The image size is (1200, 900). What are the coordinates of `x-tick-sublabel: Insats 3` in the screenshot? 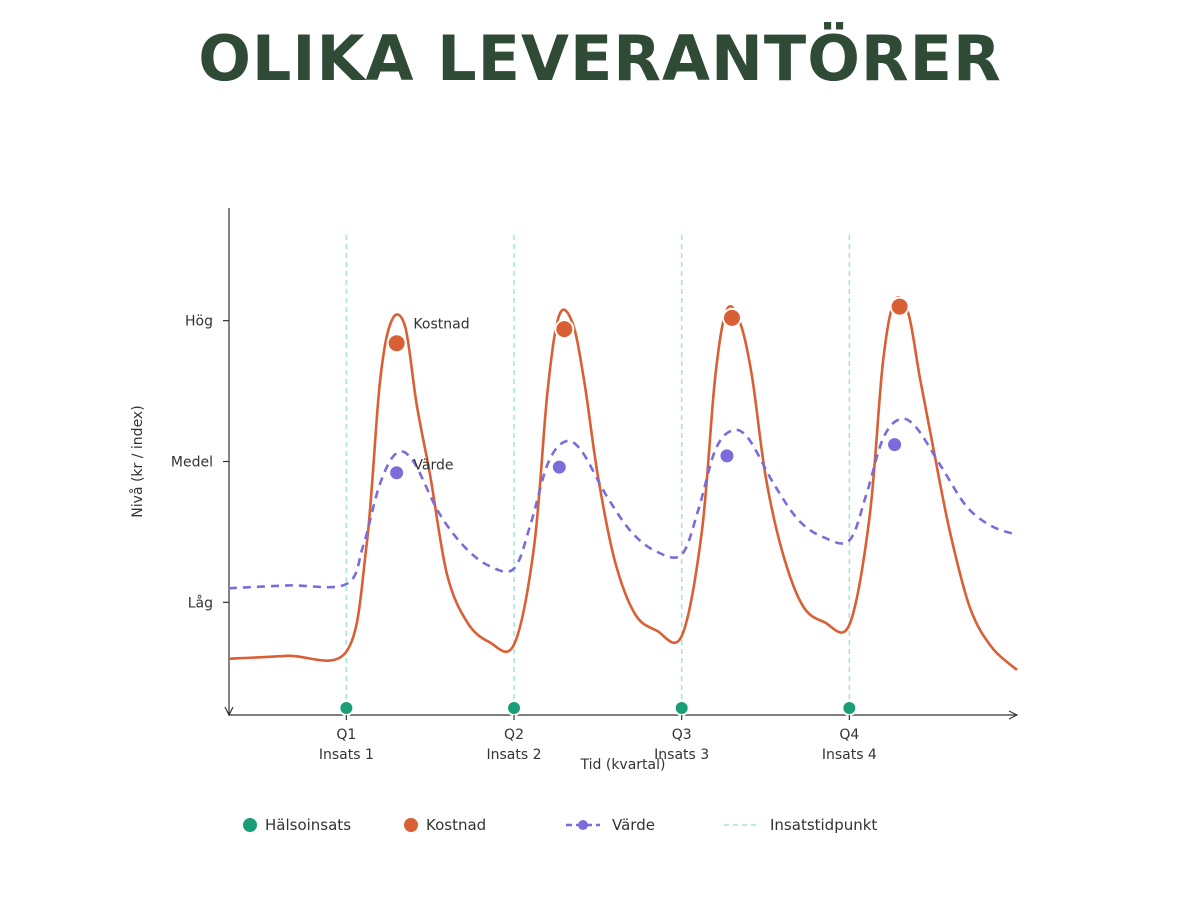 It's located at (681, 755).